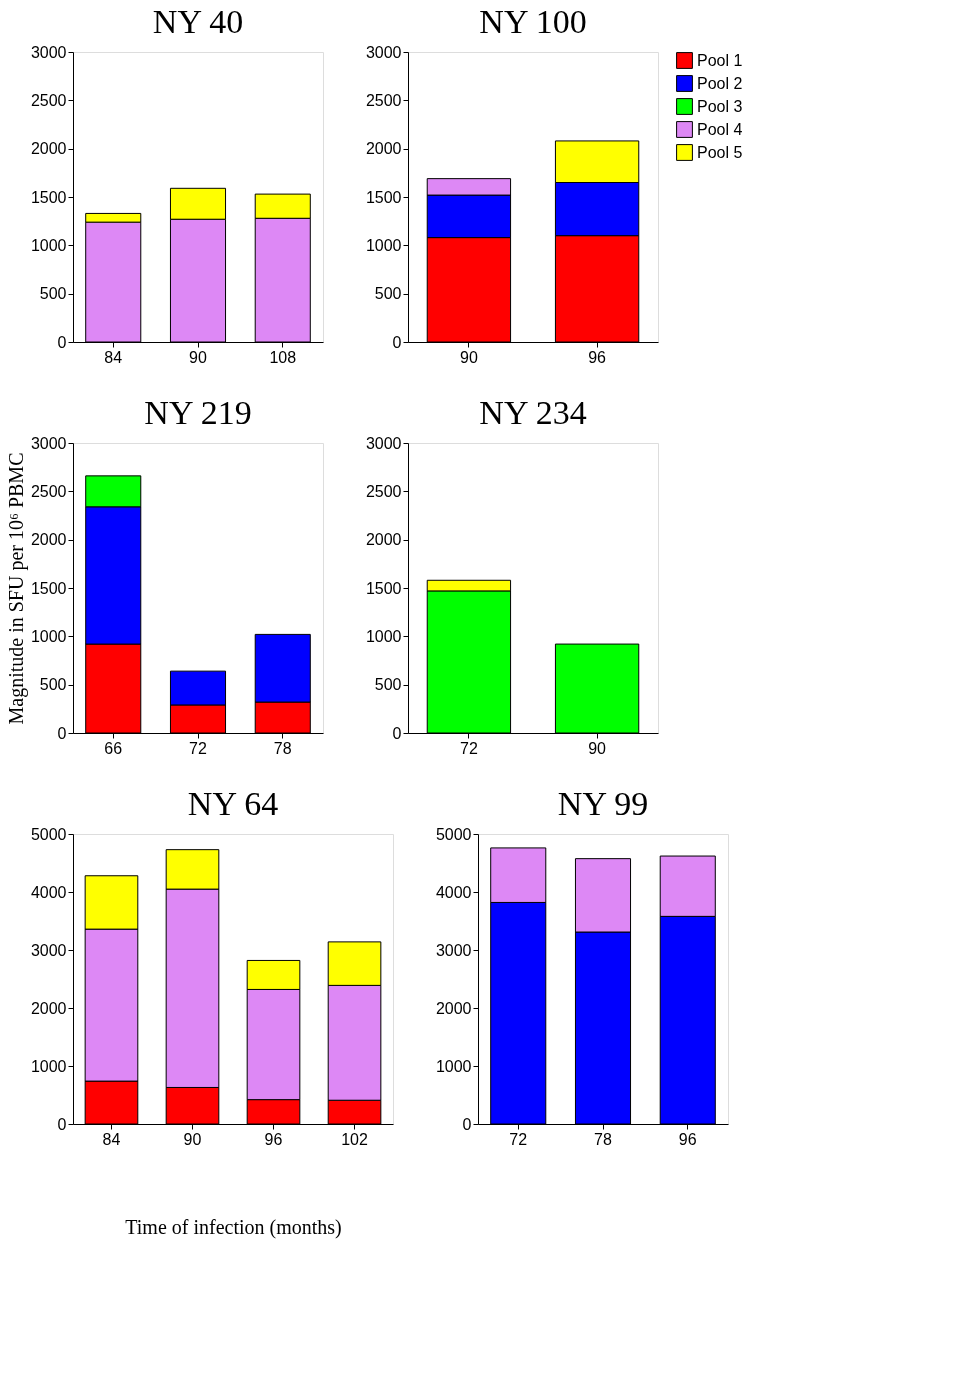 The image size is (976, 1397). I want to click on chart-title: NY 100, so click(533, 21).